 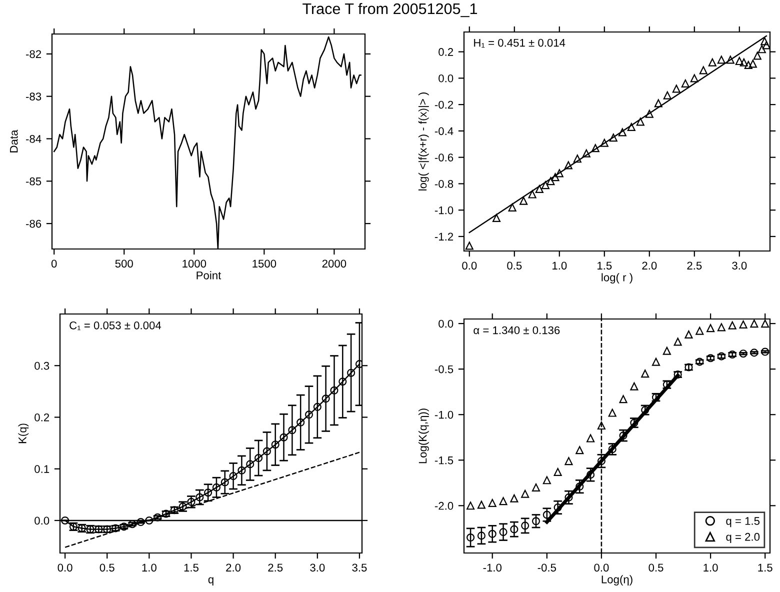 I want to click on x-axis-title: Log(η), so click(x=617, y=580).